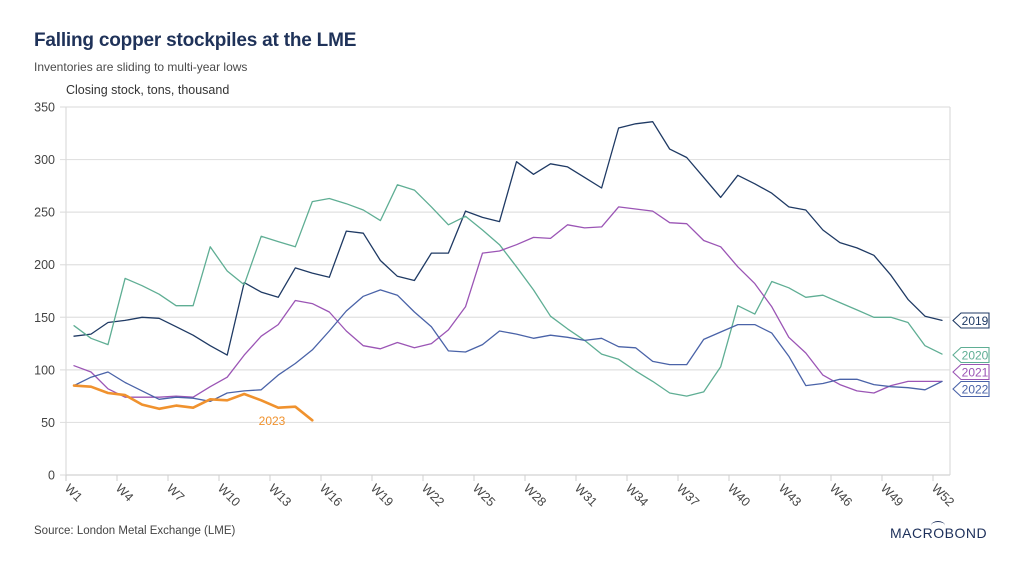 This screenshot has width=1024, height=576. I want to click on y-tick-label: 300, so click(44, 160).